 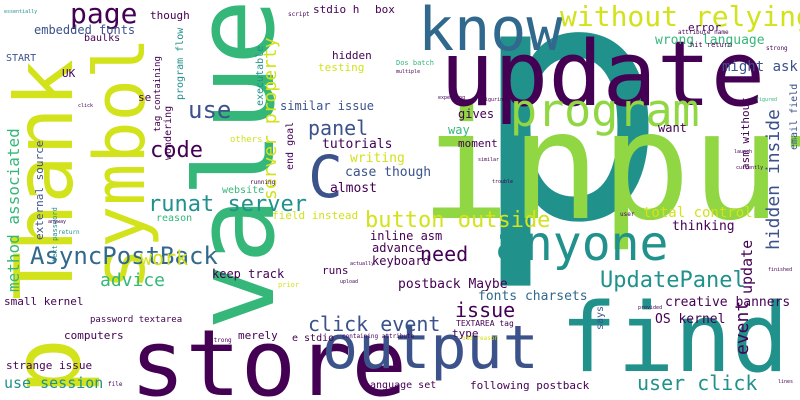 I want to click on word-multiple: multiple, so click(x=408, y=72).